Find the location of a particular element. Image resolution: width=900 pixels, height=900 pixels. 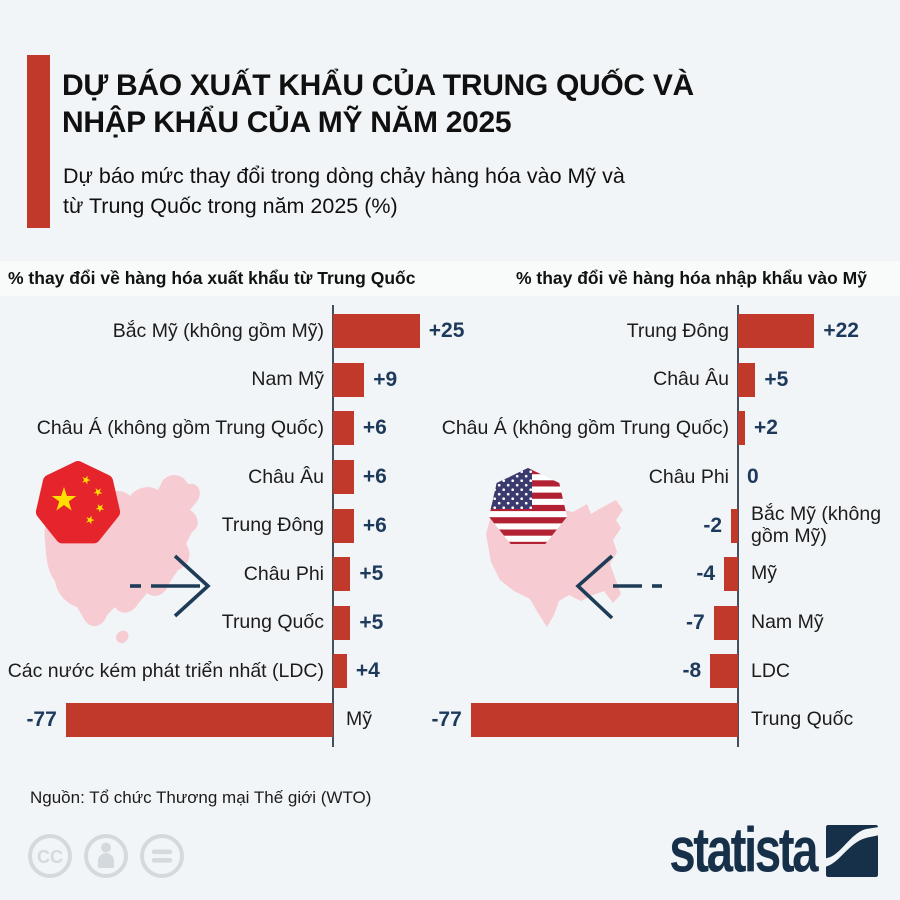

chart-row: Châu Á (không gồm Trung Quốc) +2 is located at coordinates (670, 428).